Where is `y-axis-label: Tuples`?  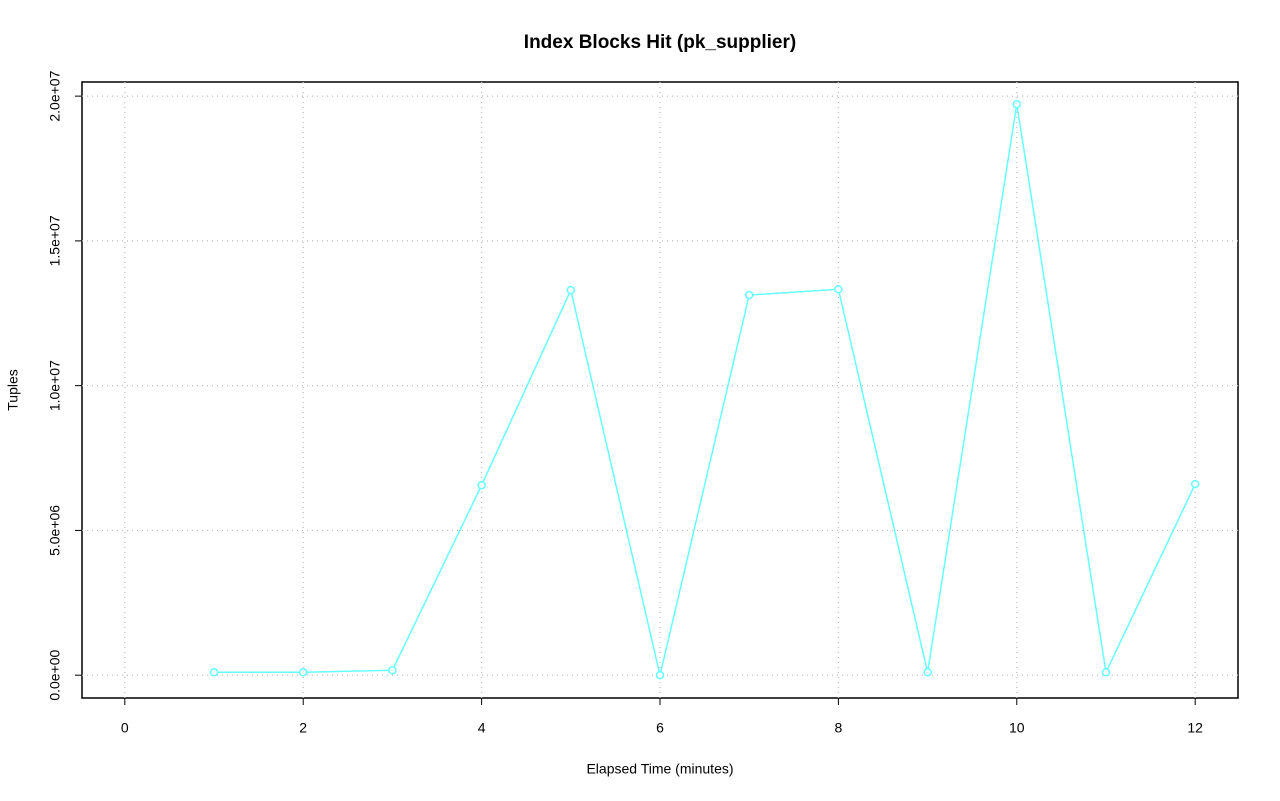 y-axis-label: Tuples is located at coordinates (13, 390).